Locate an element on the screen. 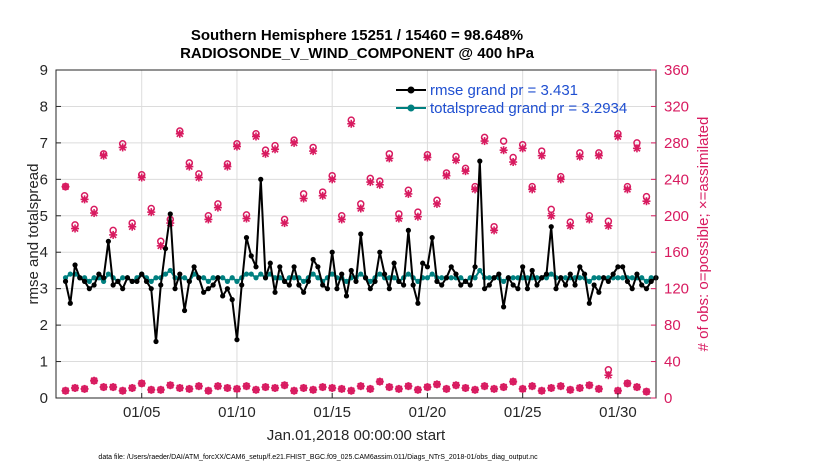 The height and width of the screenshot is (470, 830). y-tick-label-right: 320 is located at coordinates (676, 106).